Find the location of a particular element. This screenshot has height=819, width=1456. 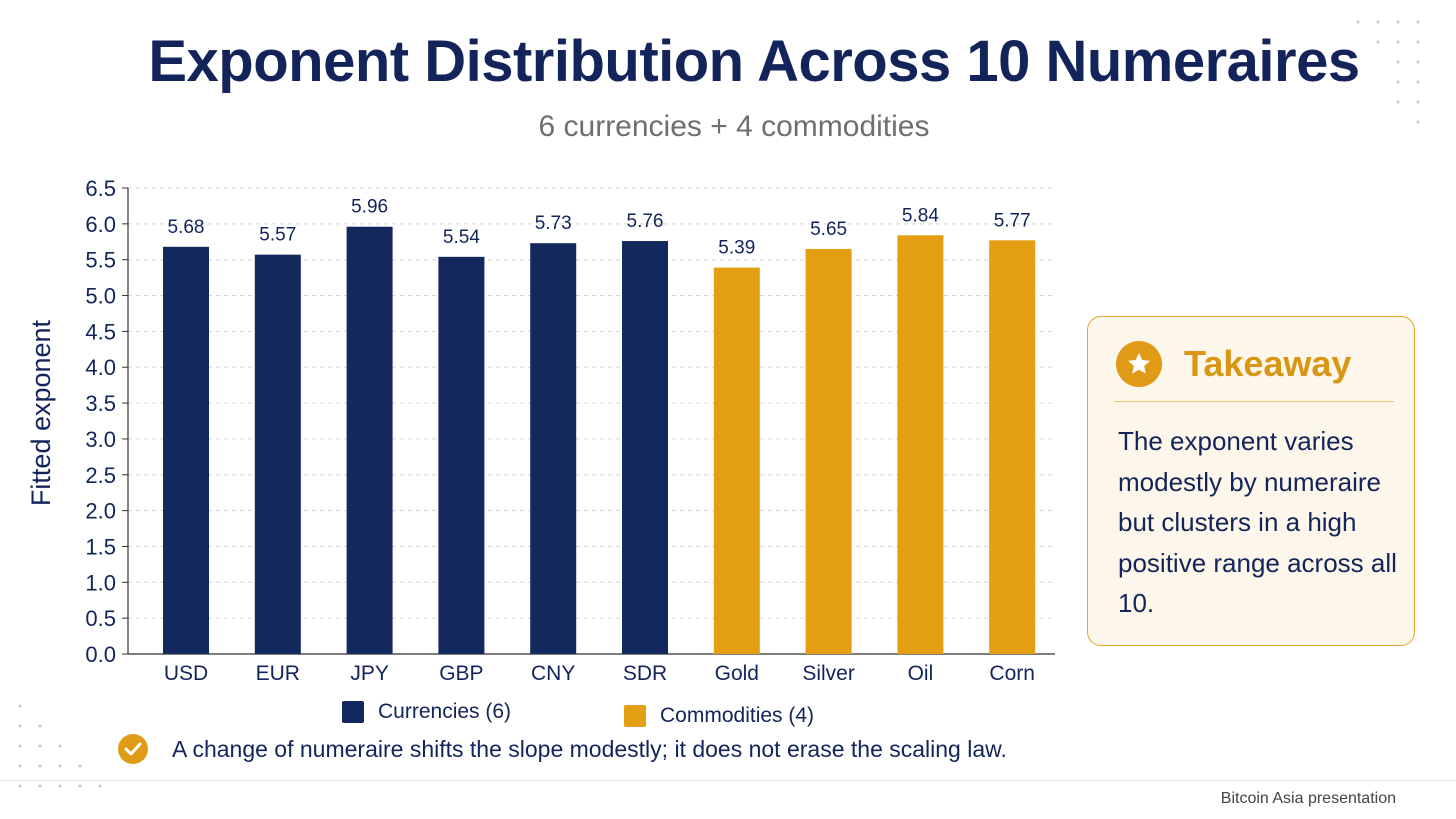

takeaway-header: Takeaway is located at coordinates (1233, 364).